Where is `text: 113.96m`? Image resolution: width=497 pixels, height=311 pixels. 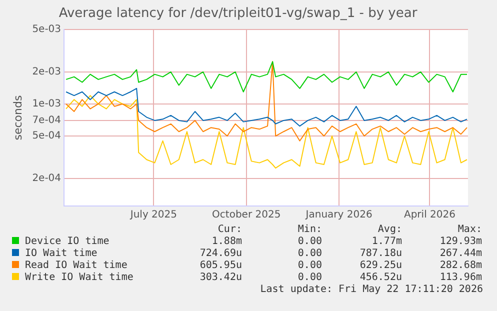 text: 113.96m is located at coordinates (460, 278).